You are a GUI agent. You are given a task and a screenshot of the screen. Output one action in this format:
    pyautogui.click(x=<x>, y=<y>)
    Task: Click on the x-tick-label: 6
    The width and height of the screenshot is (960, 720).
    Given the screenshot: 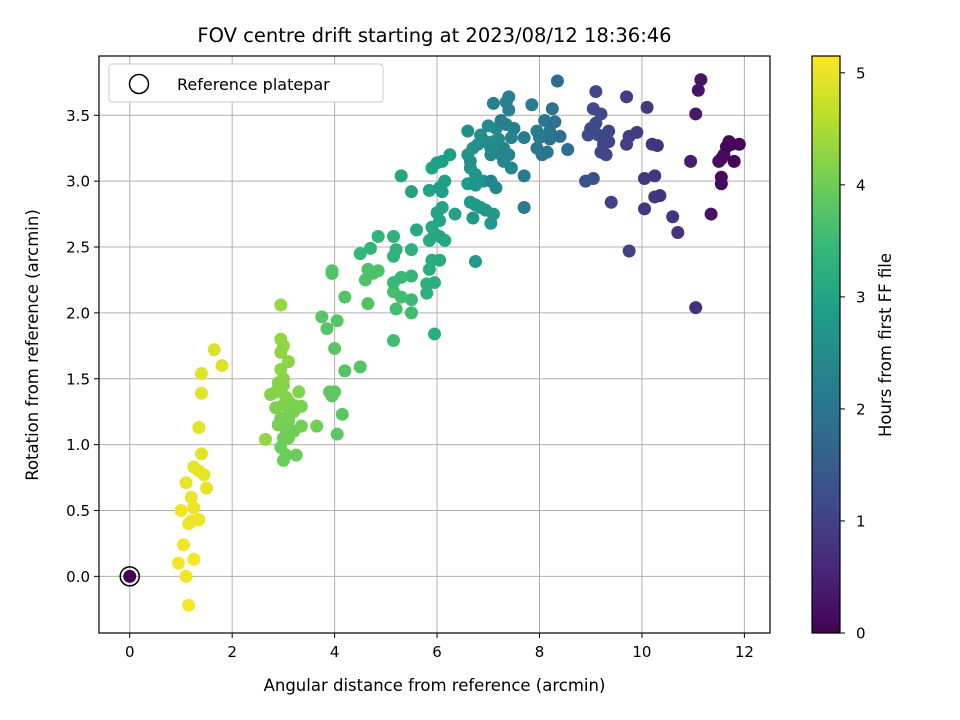 What is the action you would take?
    pyautogui.click(x=437, y=652)
    